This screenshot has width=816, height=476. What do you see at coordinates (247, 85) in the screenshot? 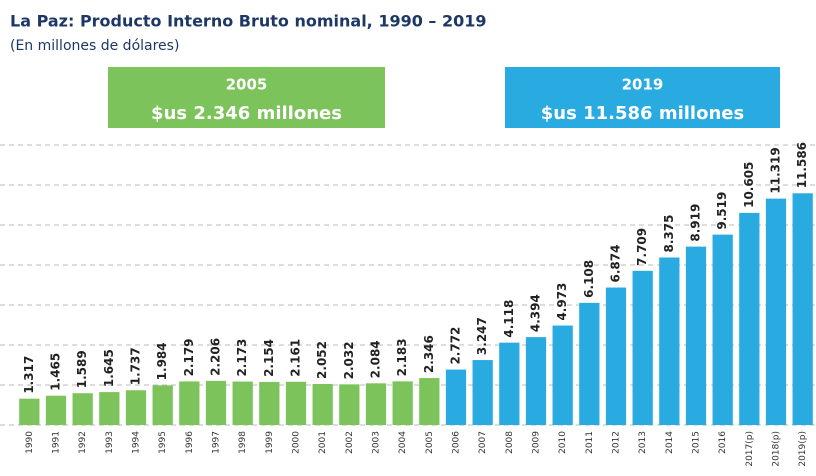
I see `callout-title: 2005` at bounding box center [247, 85].